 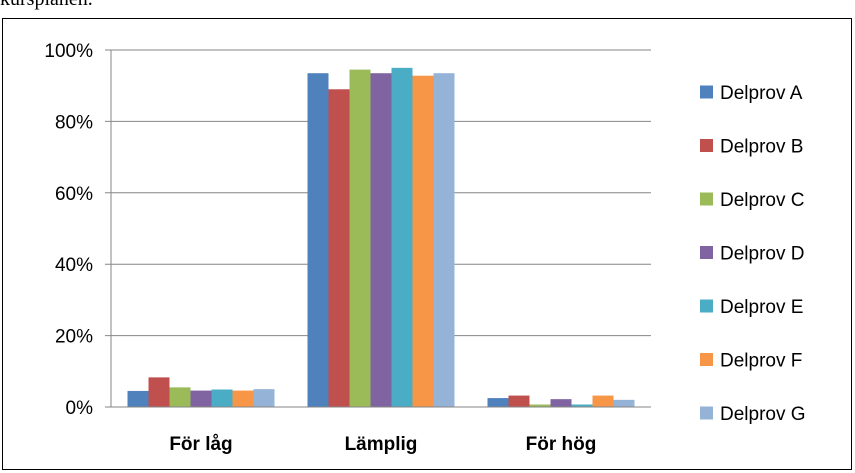 What do you see at coordinates (74, 194) in the screenshot?
I see `y-tick-label: 60%` at bounding box center [74, 194].